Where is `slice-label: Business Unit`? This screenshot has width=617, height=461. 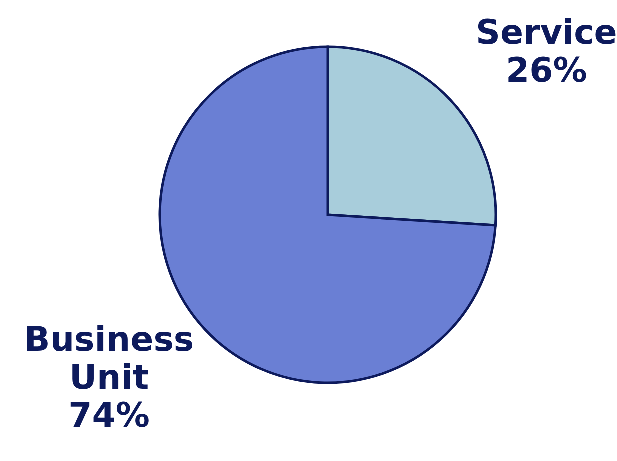
slice-label: Business Unit is located at coordinates (109, 359).